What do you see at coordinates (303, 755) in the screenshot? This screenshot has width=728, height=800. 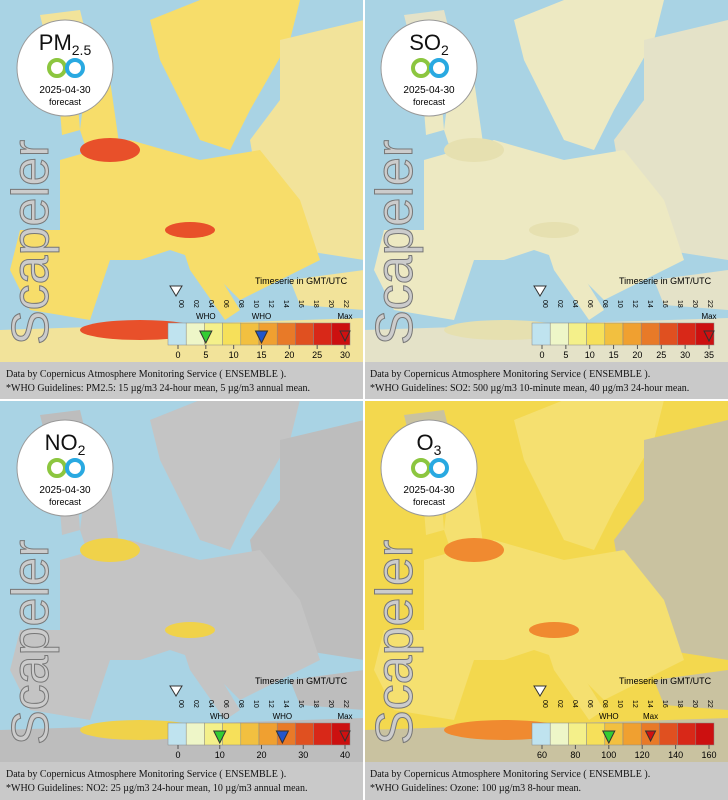 I see `scale-label: 30` at bounding box center [303, 755].